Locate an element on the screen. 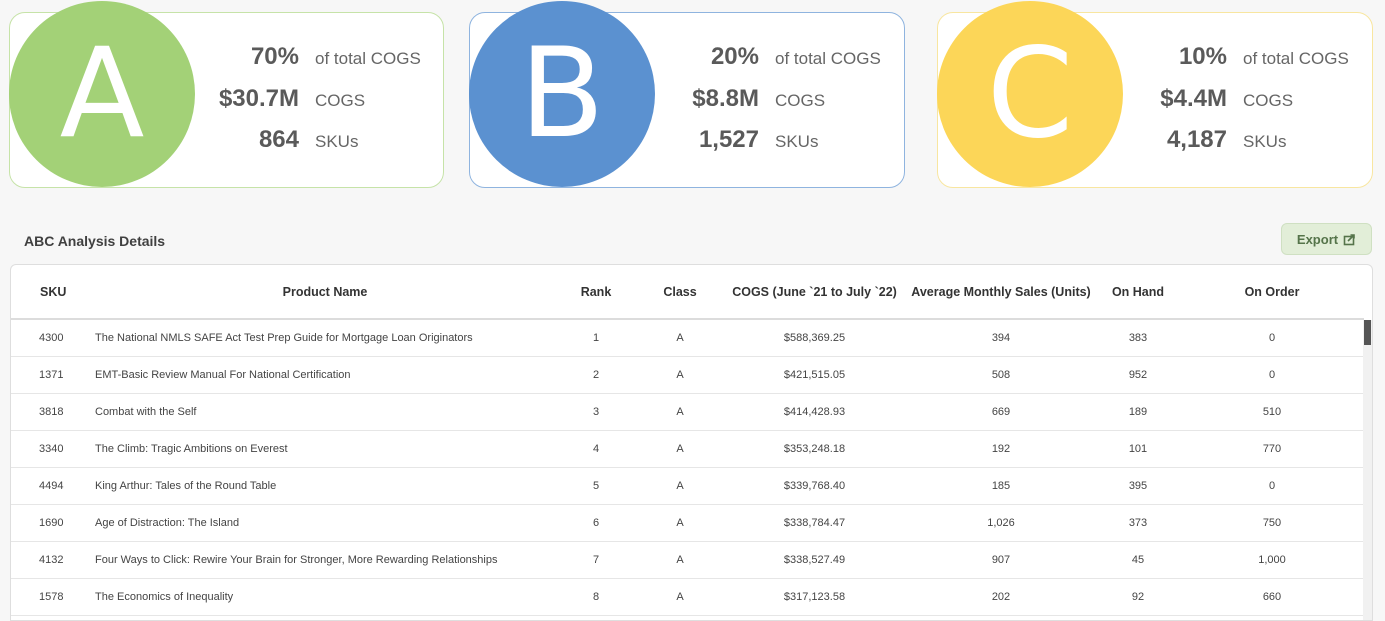  cell-sku: 1690 is located at coordinates (53, 523).